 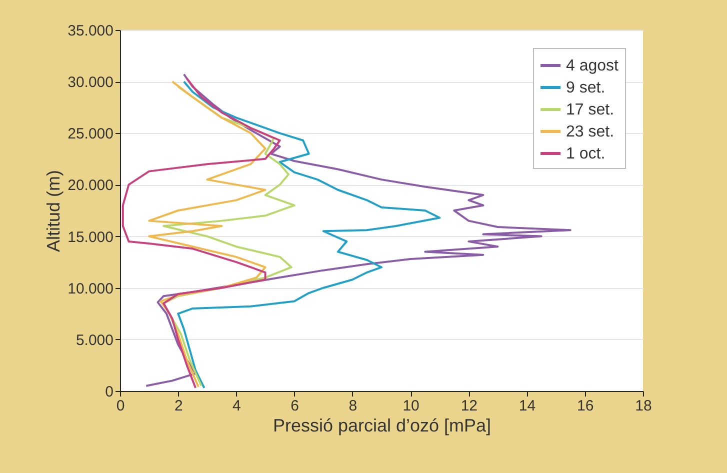 What do you see at coordinates (295, 406) in the screenshot?
I see `x-tick-label: 6` at bounding box center [295, 406].